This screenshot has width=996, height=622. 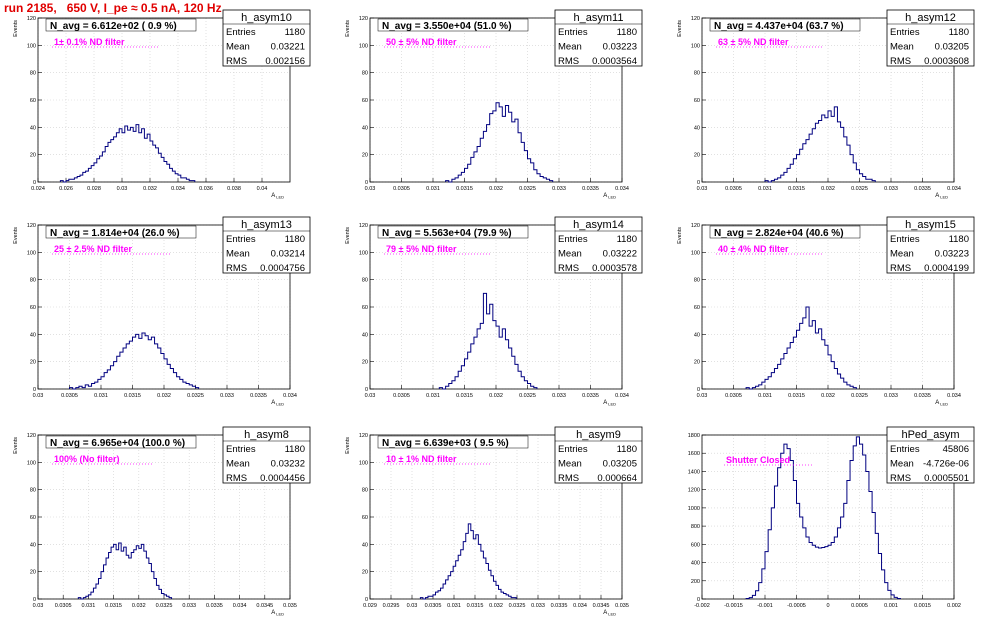 What do you see at coordinates (954, 606) in the screenshot?
I see `x-tick-label: 0.002` at bounding box center [954, 606].